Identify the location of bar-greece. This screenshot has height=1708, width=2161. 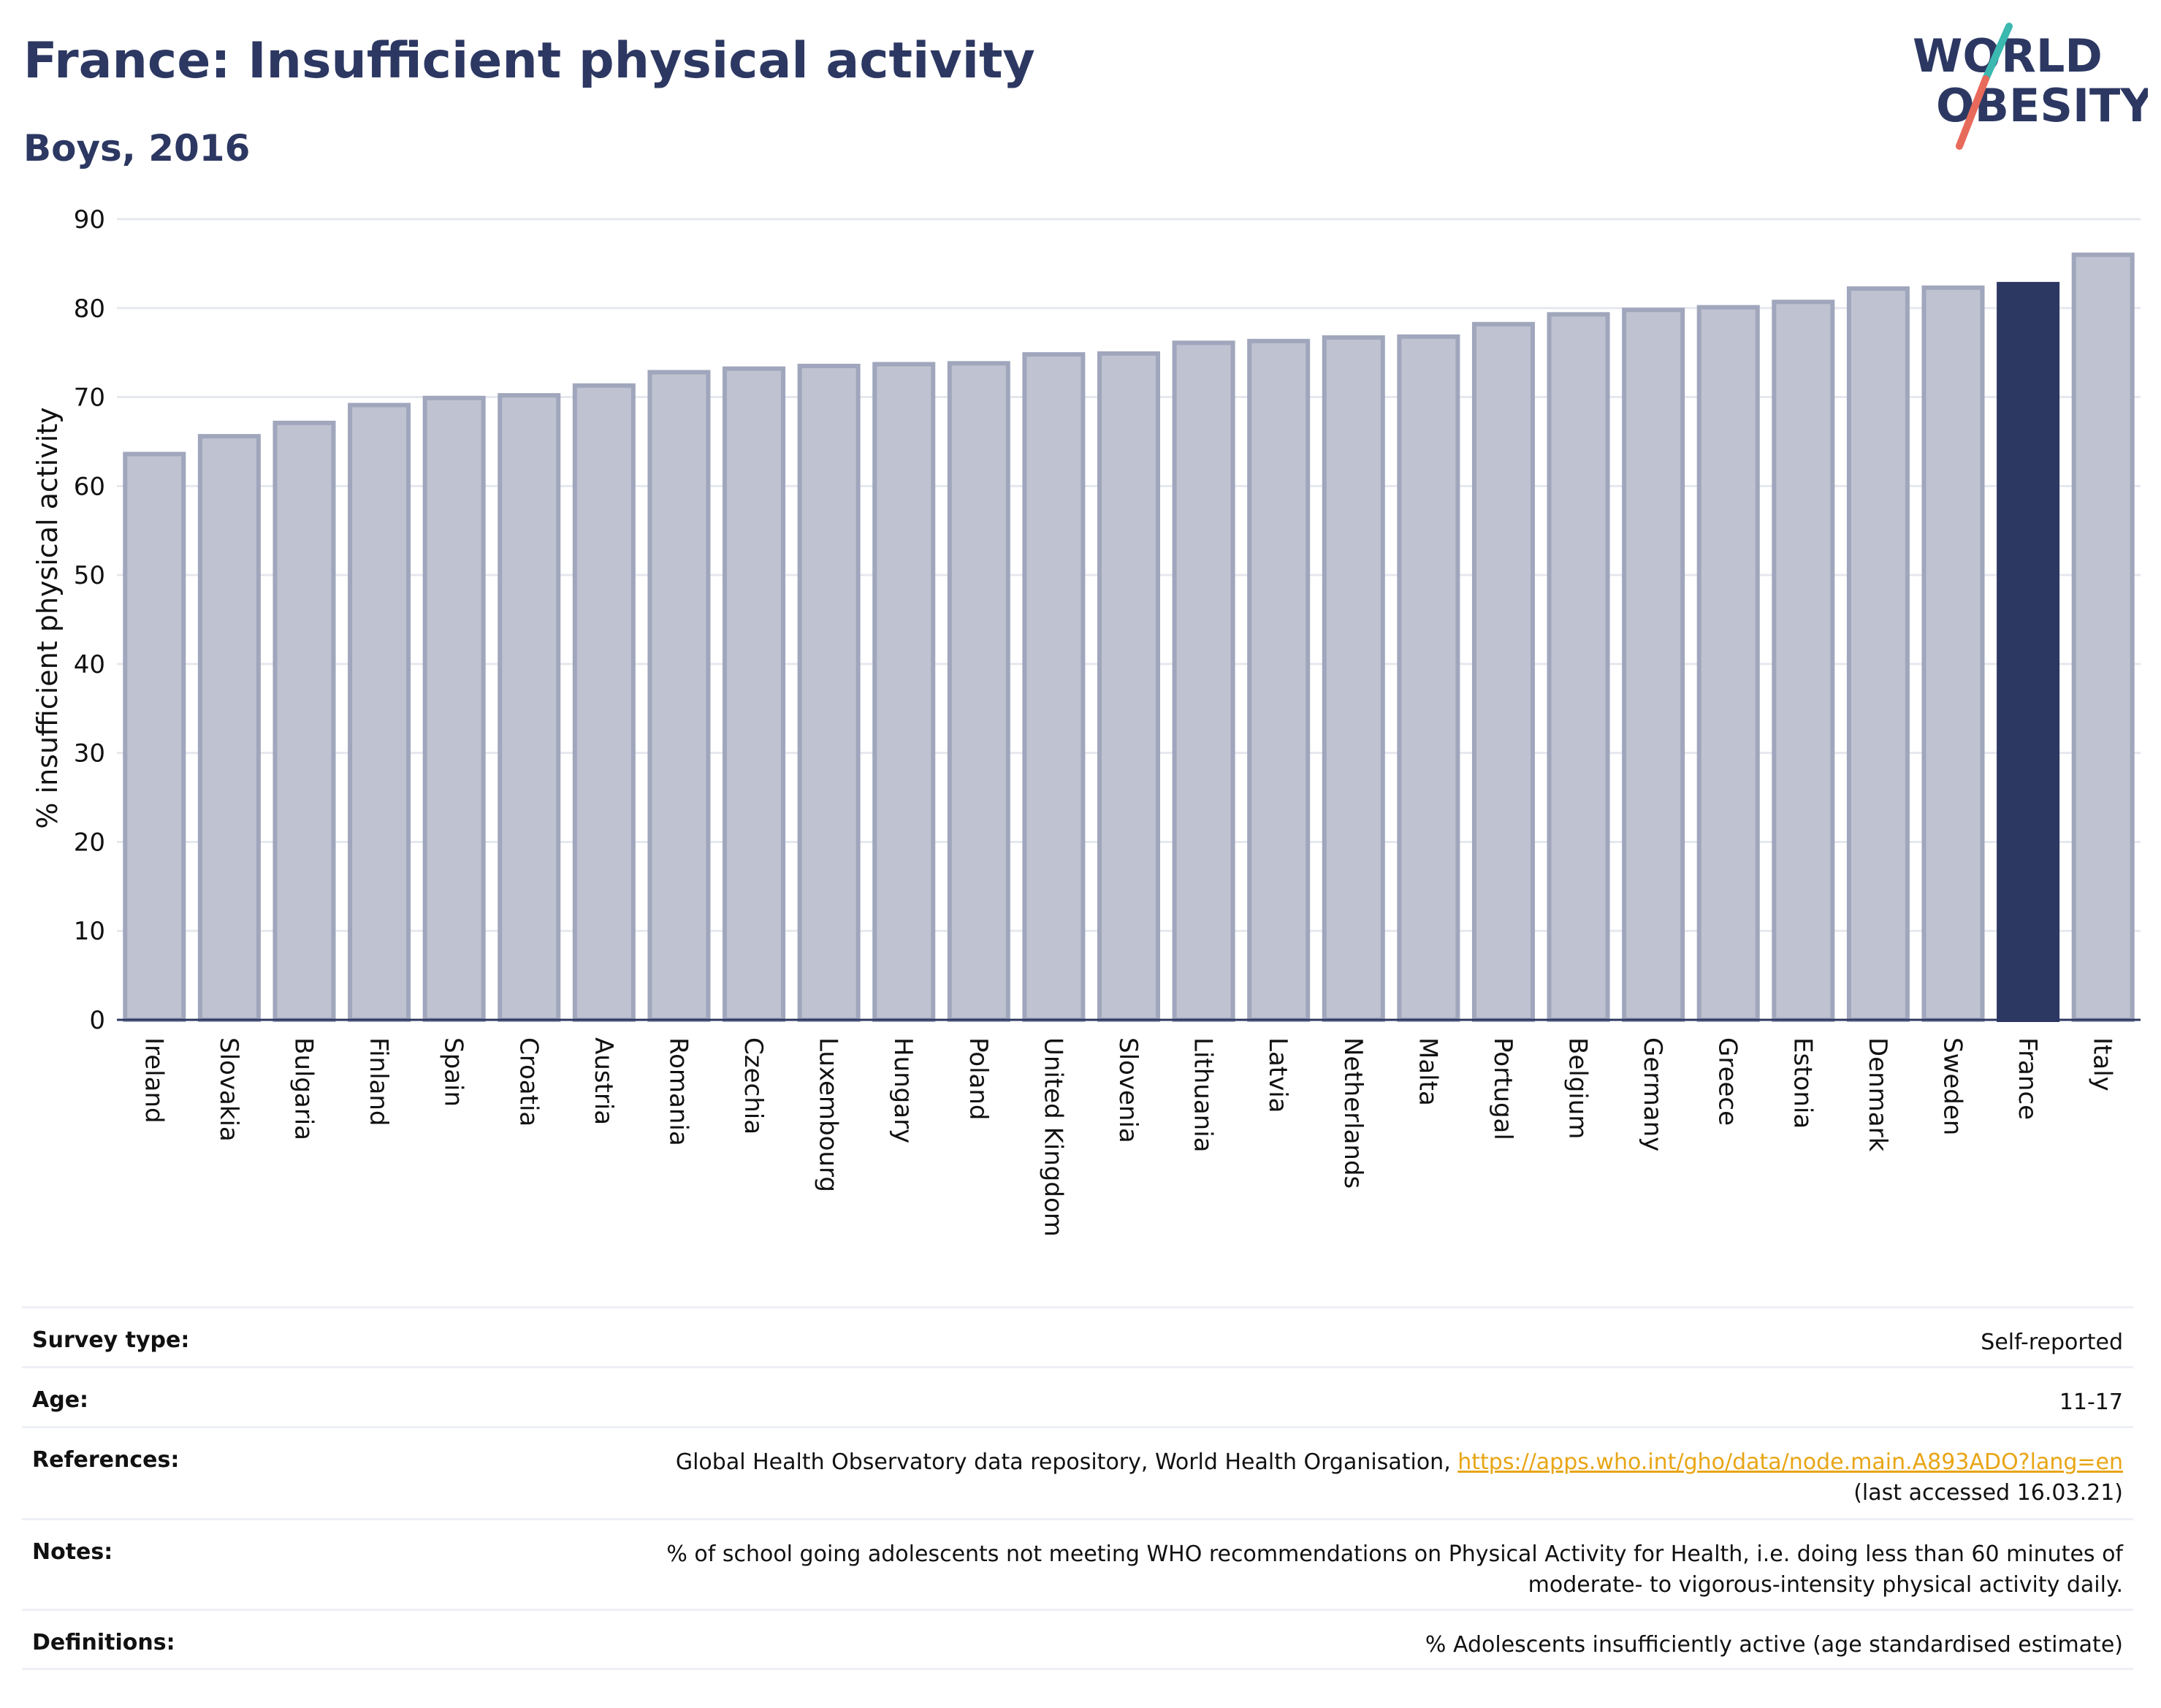
(1728, 663).